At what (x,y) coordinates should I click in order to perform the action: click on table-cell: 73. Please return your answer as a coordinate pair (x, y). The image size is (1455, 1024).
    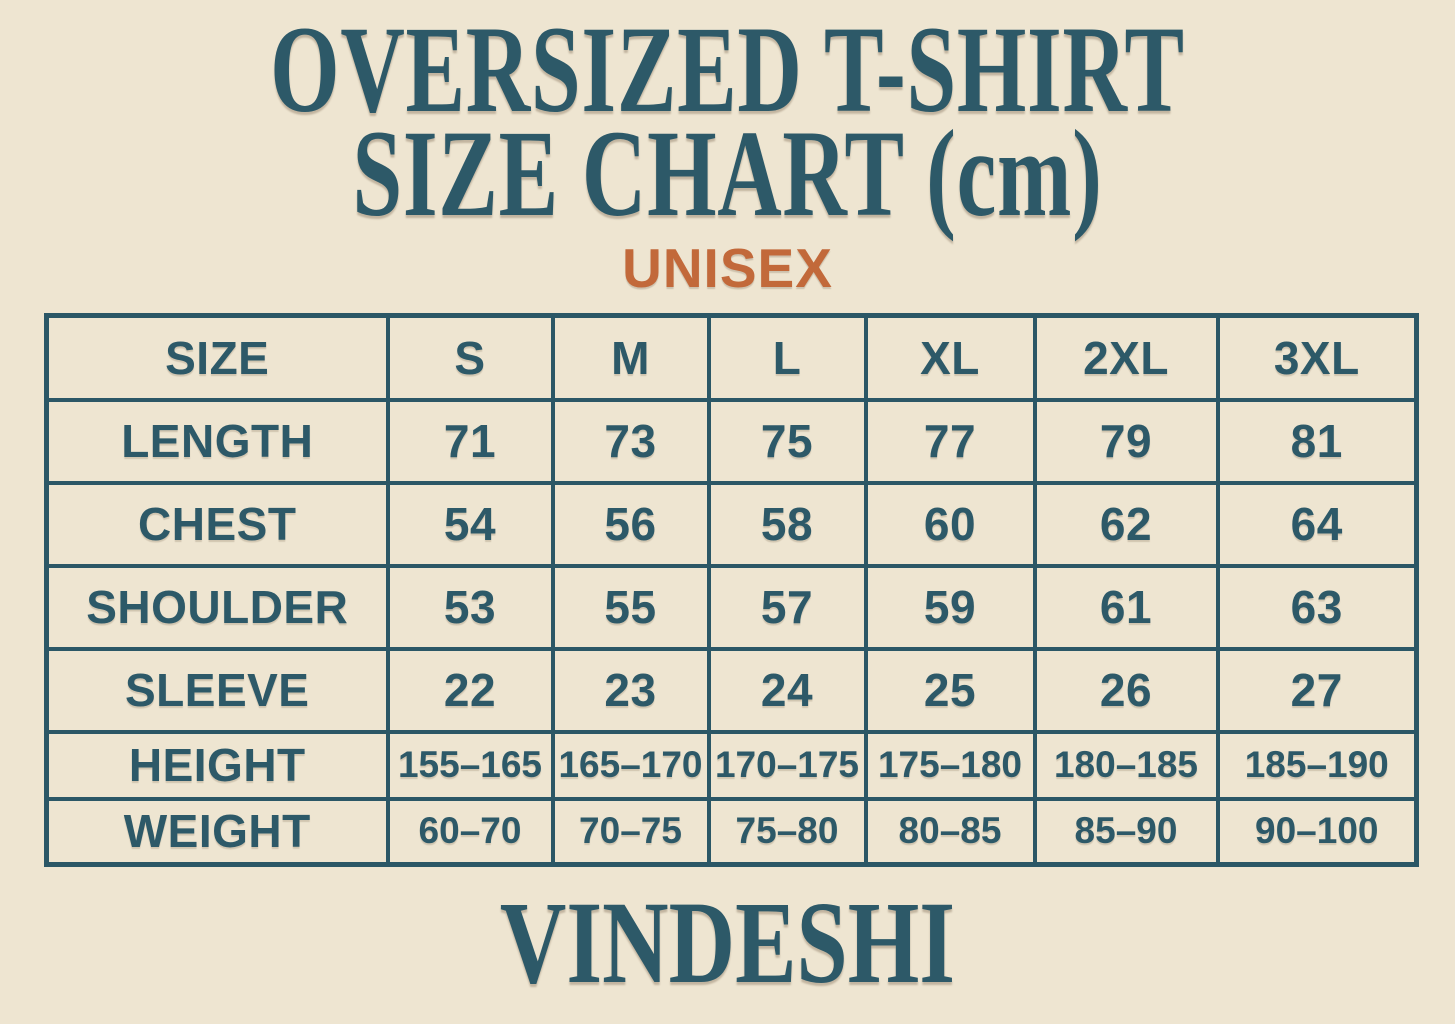
    Looking at the image, I should click on (630, 441).